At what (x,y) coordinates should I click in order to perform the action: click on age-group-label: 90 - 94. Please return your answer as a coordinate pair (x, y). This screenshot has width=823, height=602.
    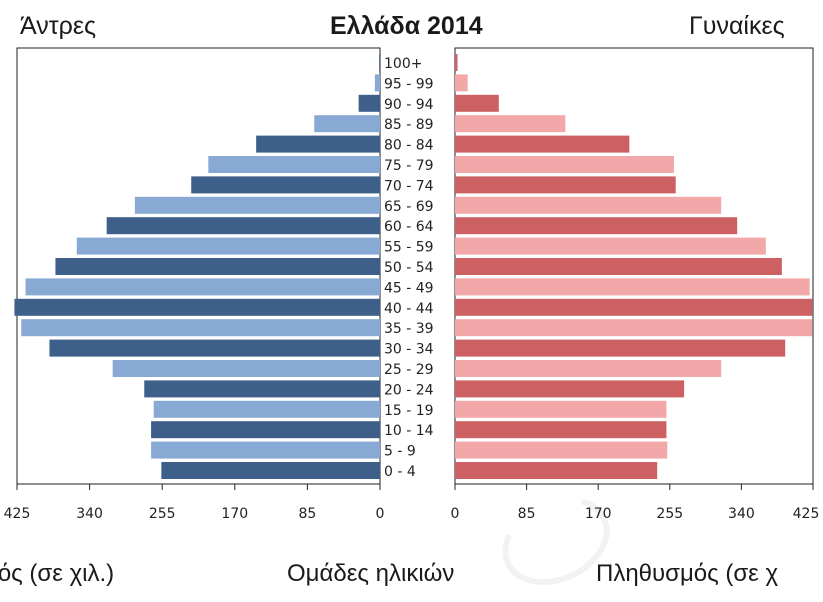
    Looking at the image, I should click on (409, 105).